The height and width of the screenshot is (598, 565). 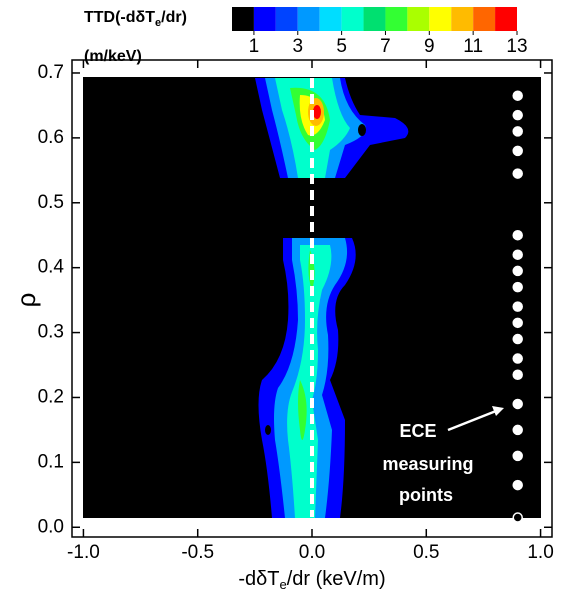 I want to click on x-axis-label: -dδTe/dr (keV/m), so click(x=311, y=580).